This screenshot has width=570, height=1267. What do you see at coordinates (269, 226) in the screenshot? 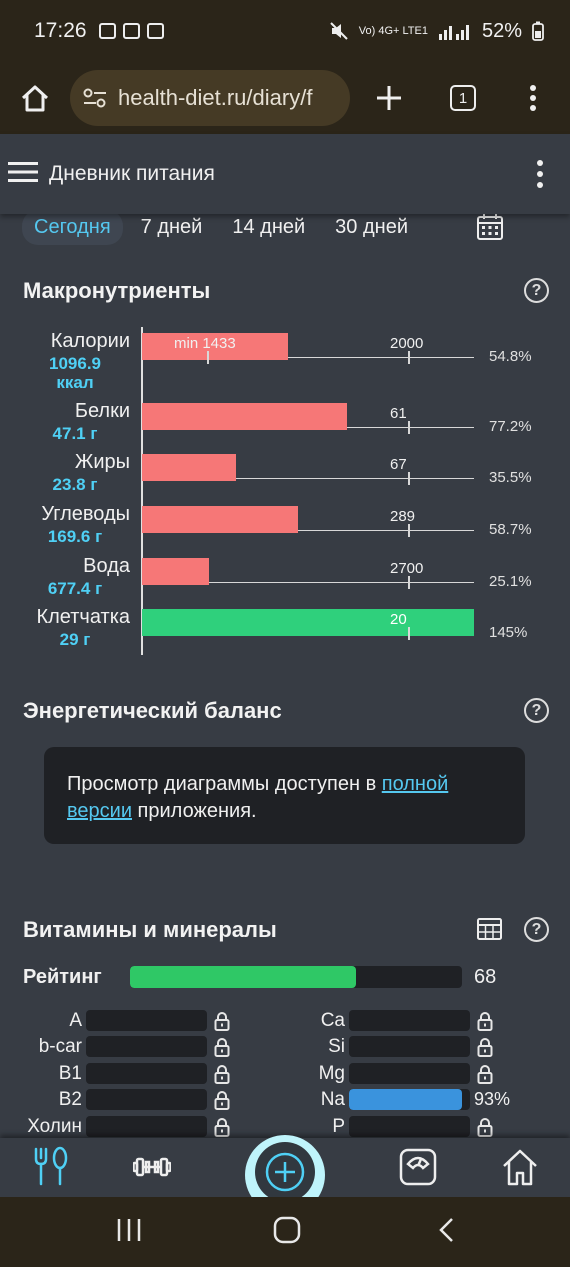
I see `tab-14-days: 14 дней` at bounding box center [269, 226].